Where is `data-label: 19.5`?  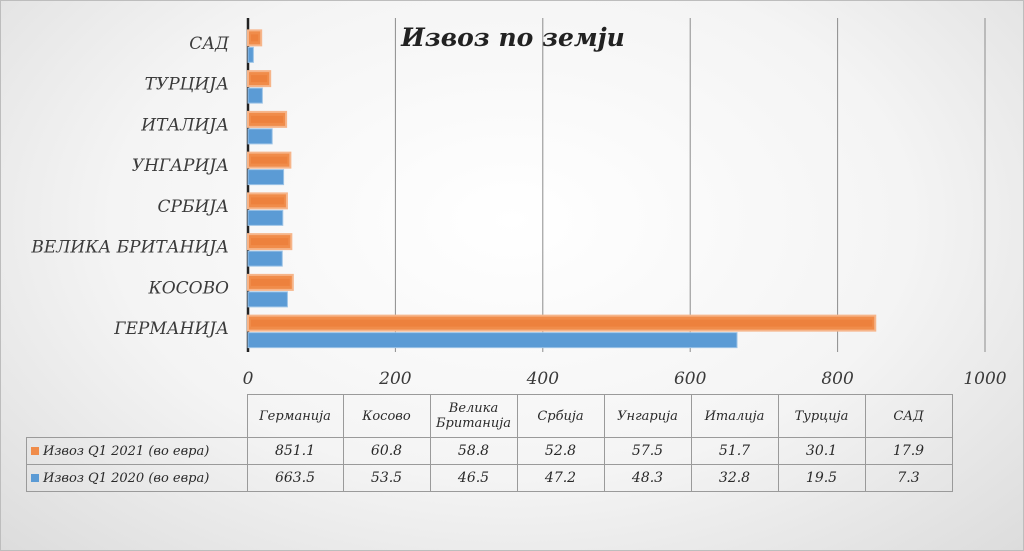
data-label: 19.5 is located at coordinates (821, 478).